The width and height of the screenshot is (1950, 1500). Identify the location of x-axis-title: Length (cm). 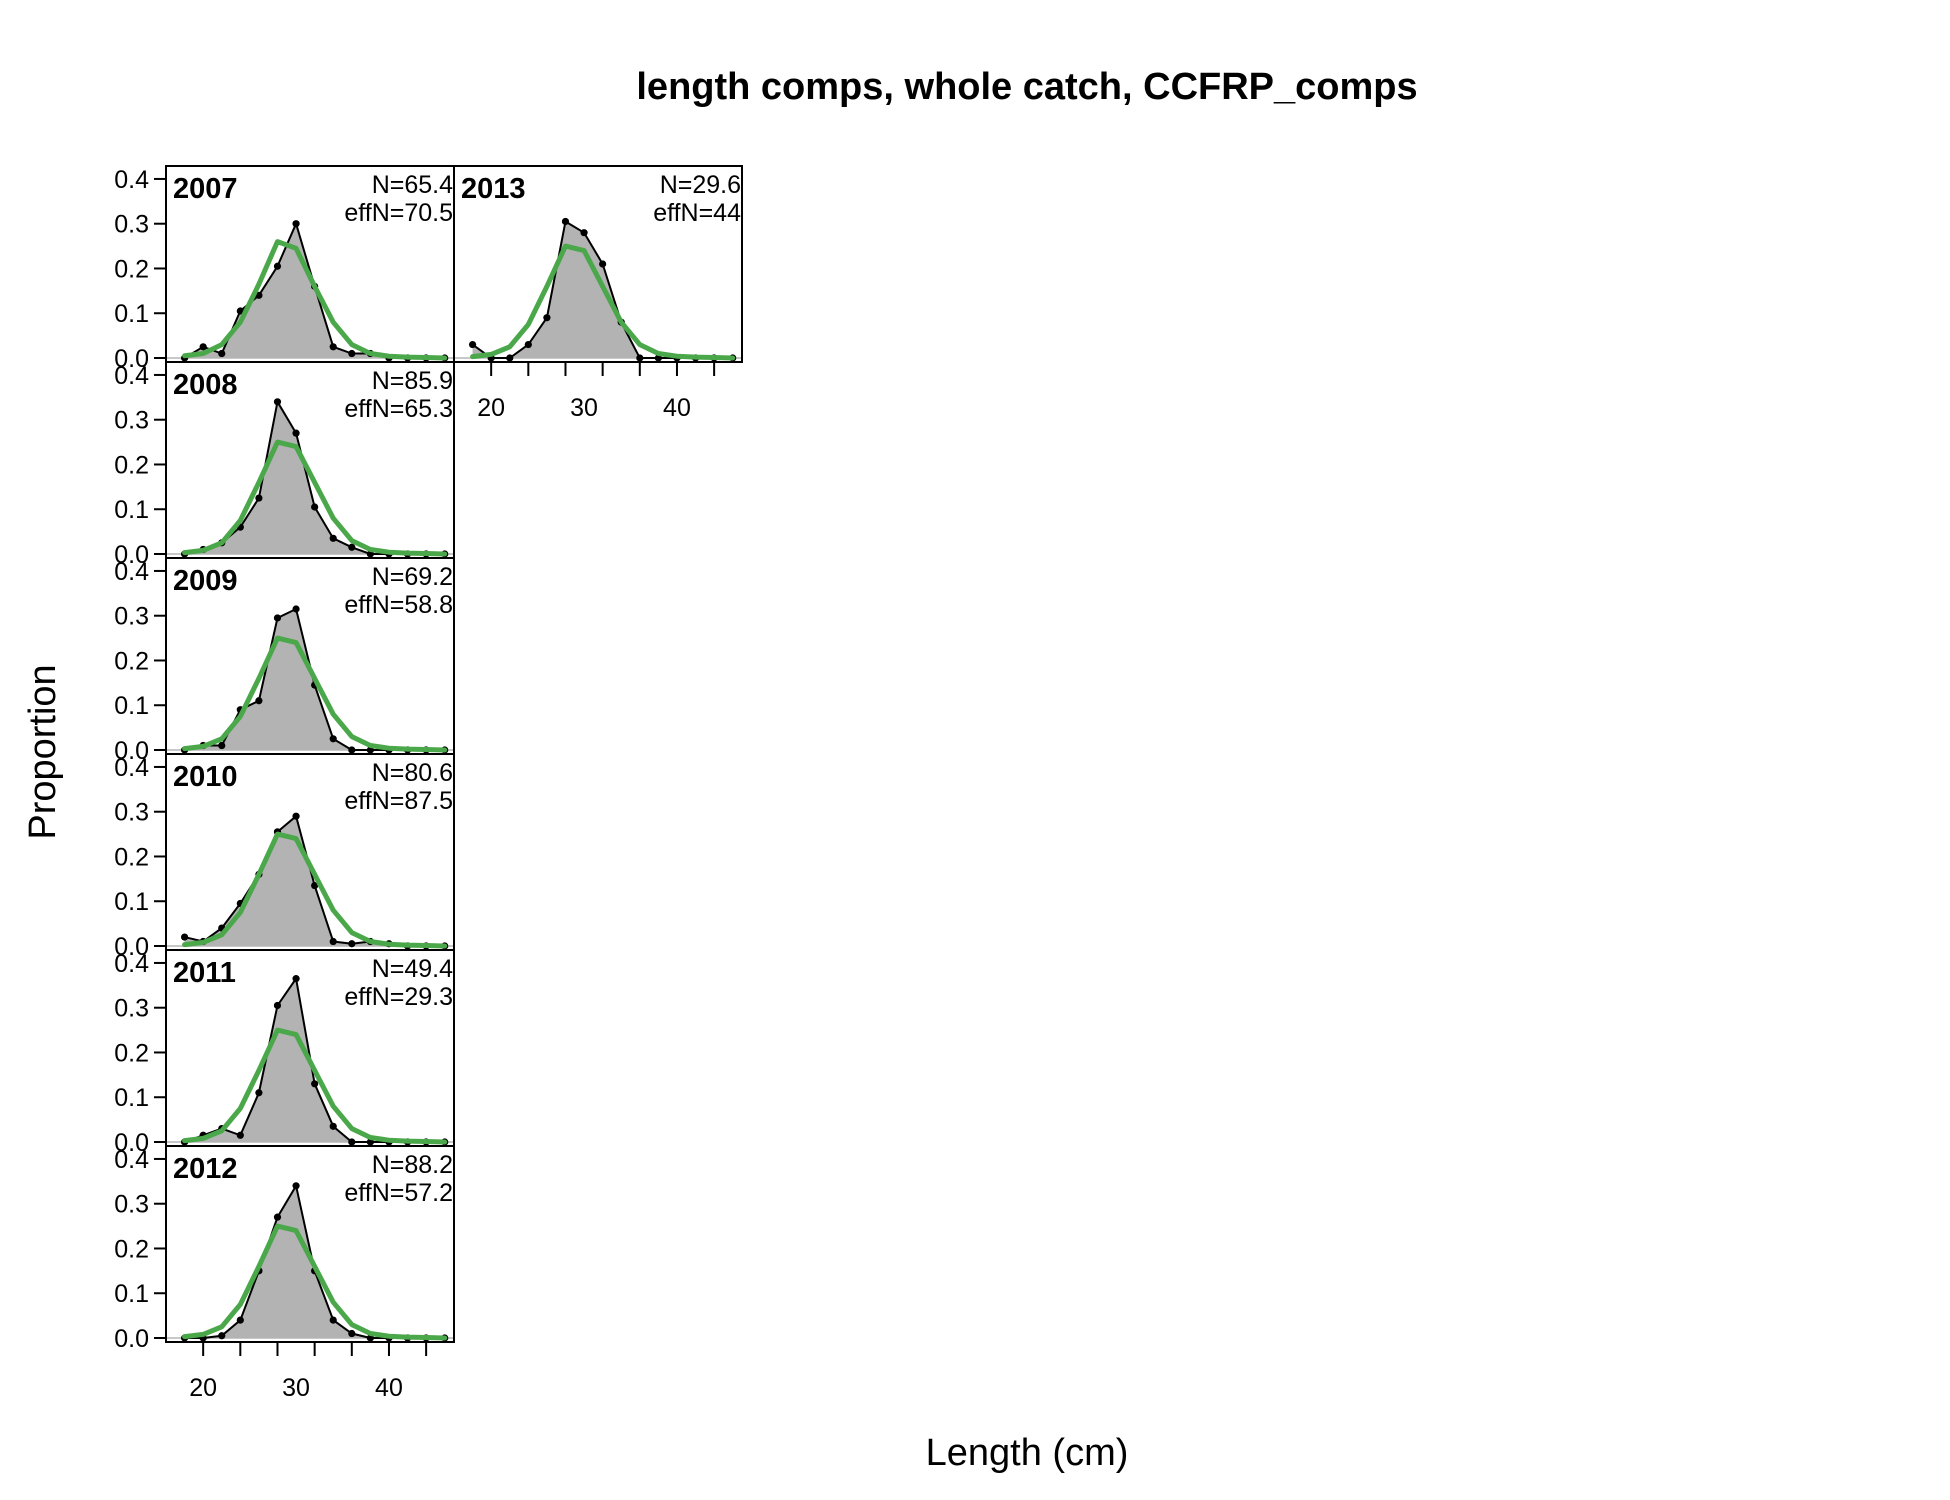
(1027, 1453).